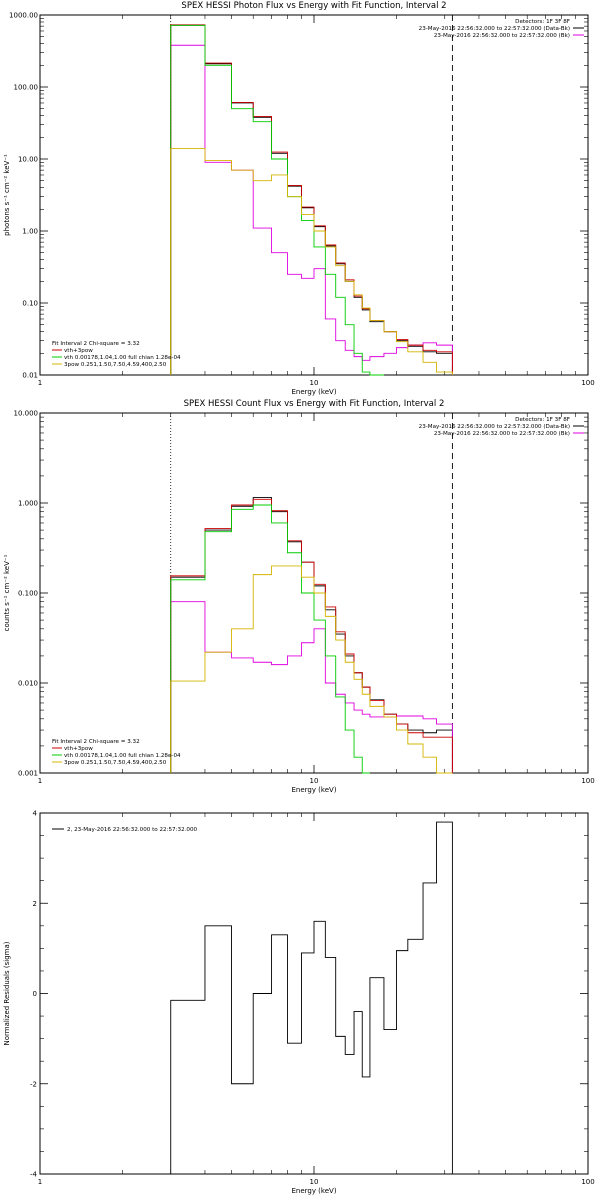 The width and height of the screenshot is (600, 1200). Describe the element at coordinates (26, 88) in the screenshot. I see `y-tick-label: 100.00` at that location.